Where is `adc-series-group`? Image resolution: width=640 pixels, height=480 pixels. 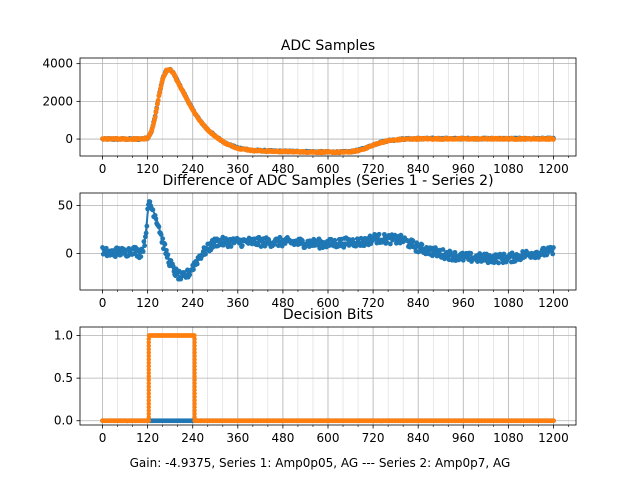 adc-series-group is located at coordinates (328, 111).